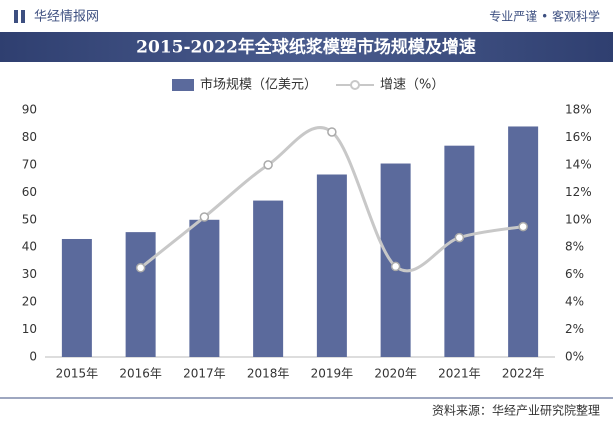  I want to click on x-tick-label: 2016年, so click(140, 374).